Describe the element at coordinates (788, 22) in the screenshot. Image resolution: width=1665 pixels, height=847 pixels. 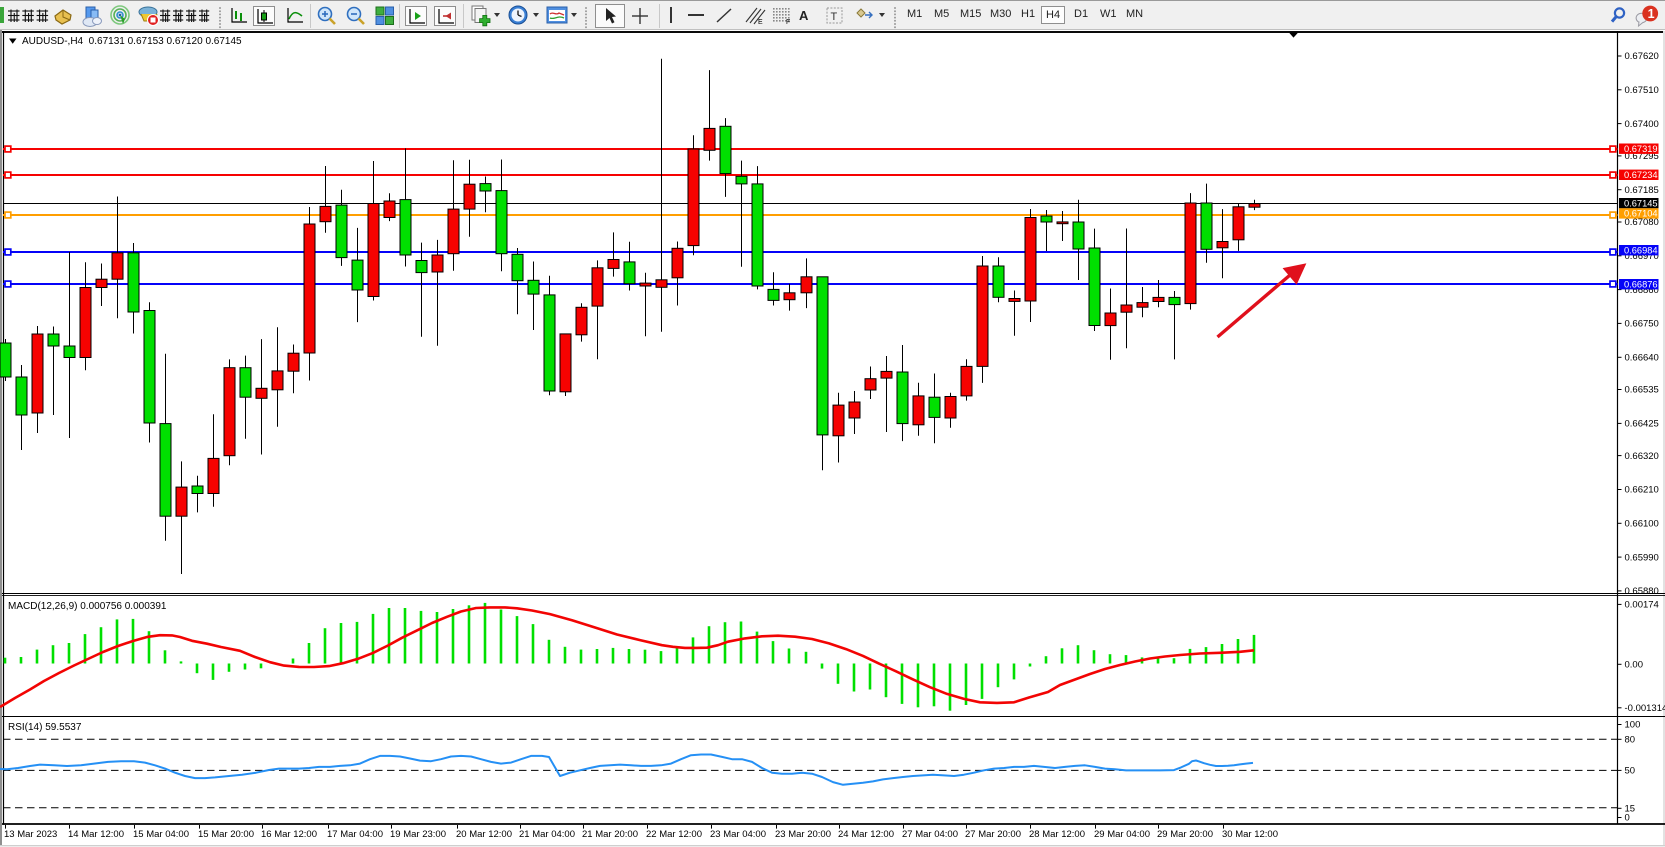
I see `svg-text: F` at that location.